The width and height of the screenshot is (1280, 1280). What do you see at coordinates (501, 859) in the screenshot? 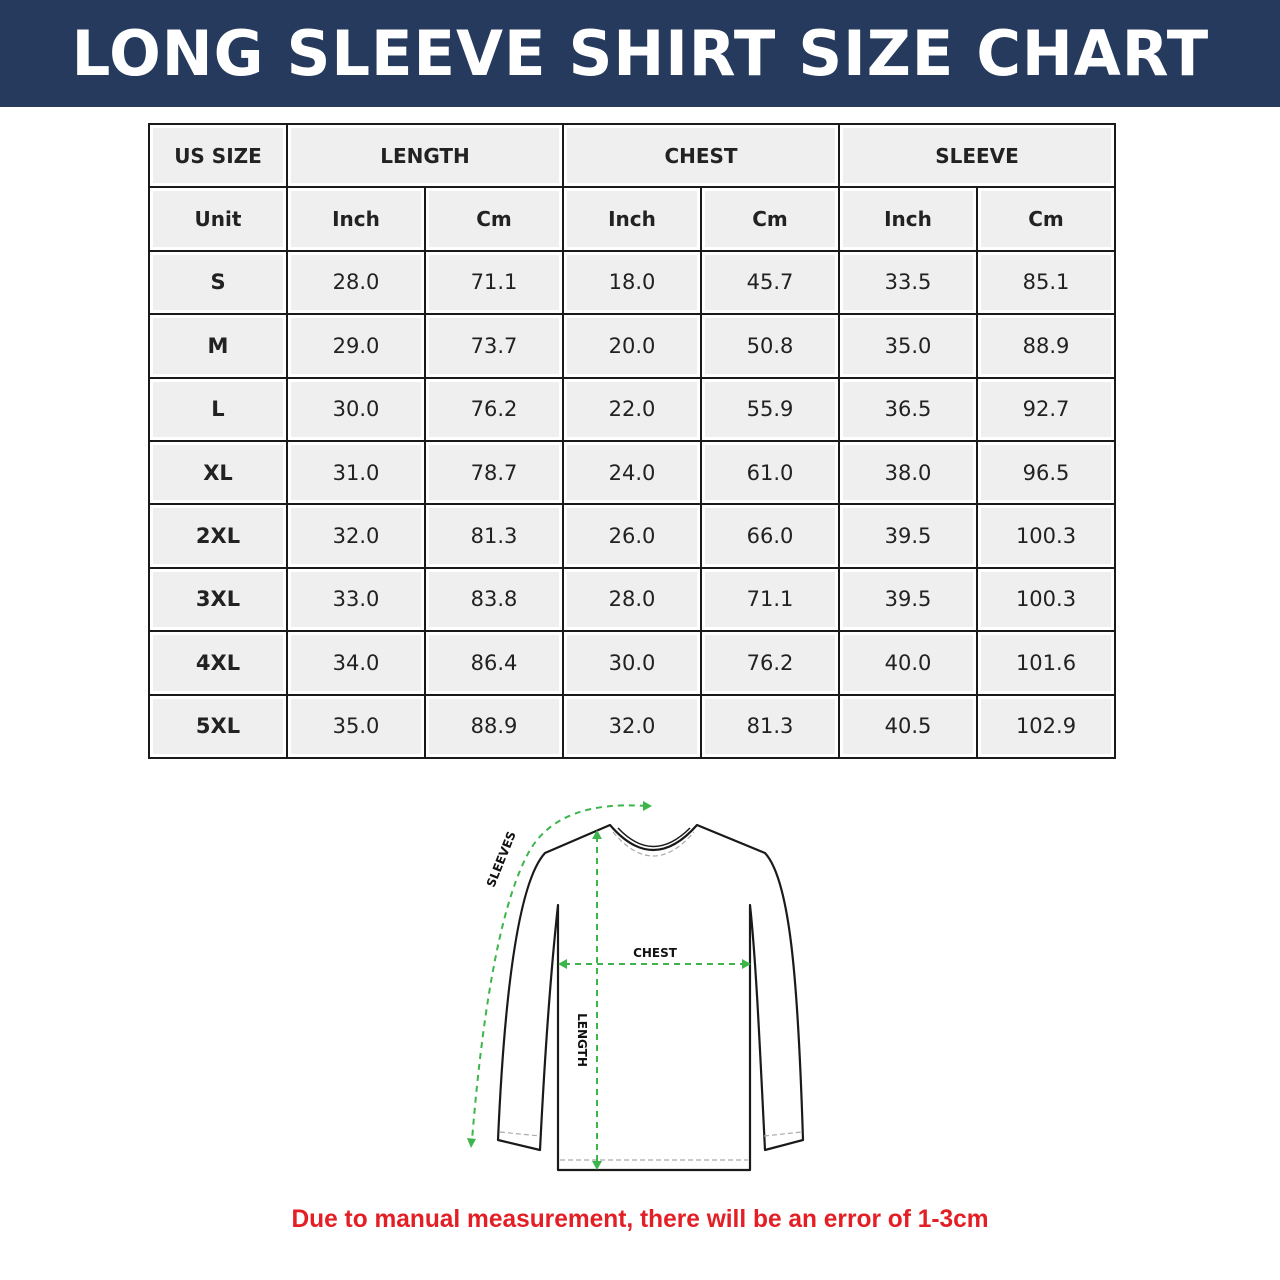
I see `sleeves-label: SLEEVES` at bounding box center [501, 859].